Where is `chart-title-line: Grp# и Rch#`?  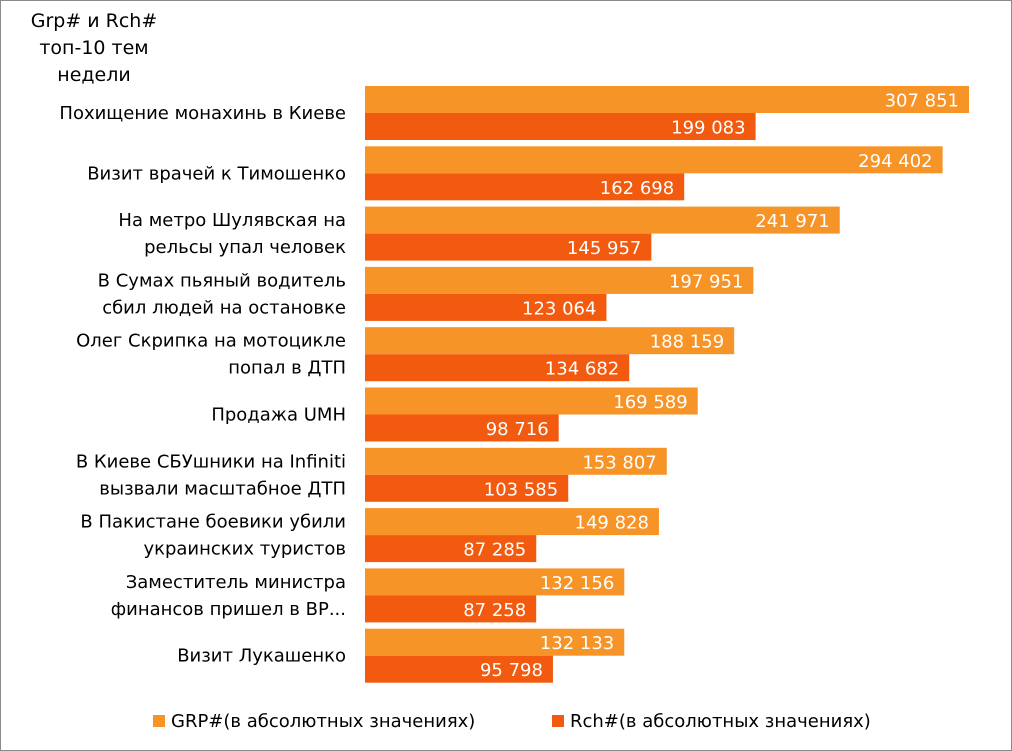
chart-title-line: Grp# и Rch# is located at coordinates (94, 21).